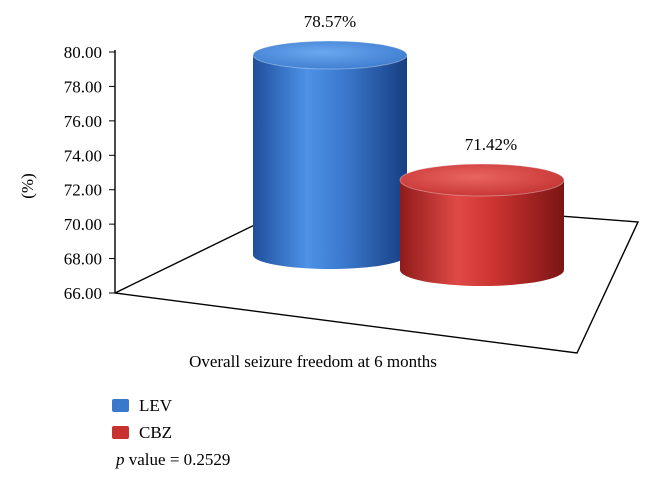 The image size is (668, 484). I want to click on legend-item-lev: LEV, so click(142, 405).